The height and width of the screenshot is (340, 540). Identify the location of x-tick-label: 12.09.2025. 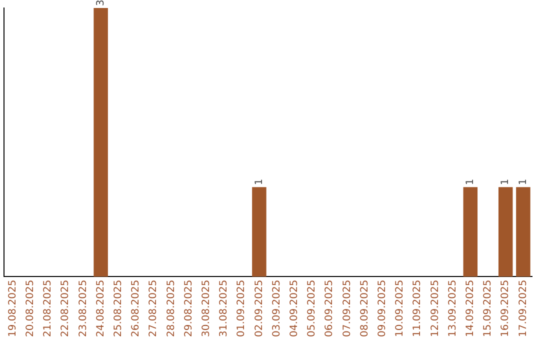
(435, 309).